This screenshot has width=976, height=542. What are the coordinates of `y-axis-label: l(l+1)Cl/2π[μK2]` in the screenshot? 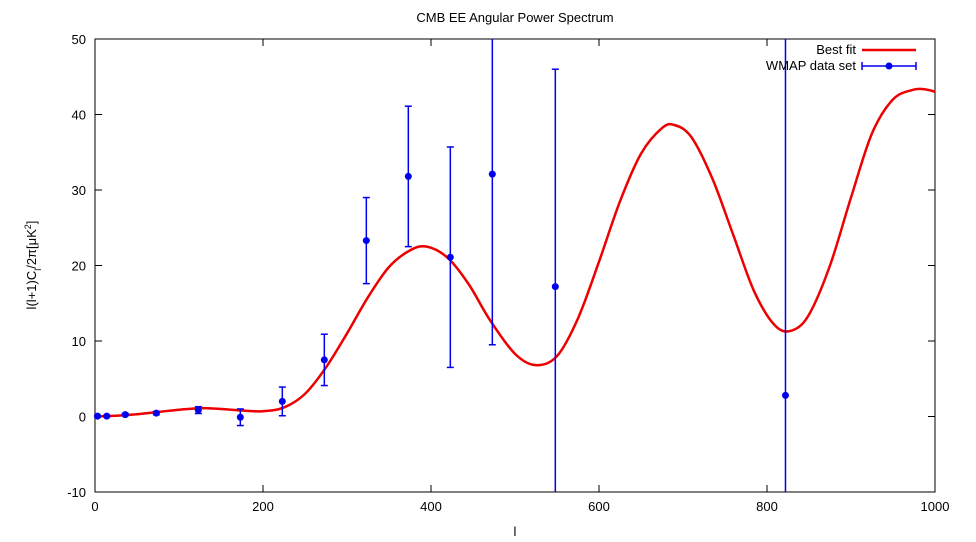 It's located at (33, 265).